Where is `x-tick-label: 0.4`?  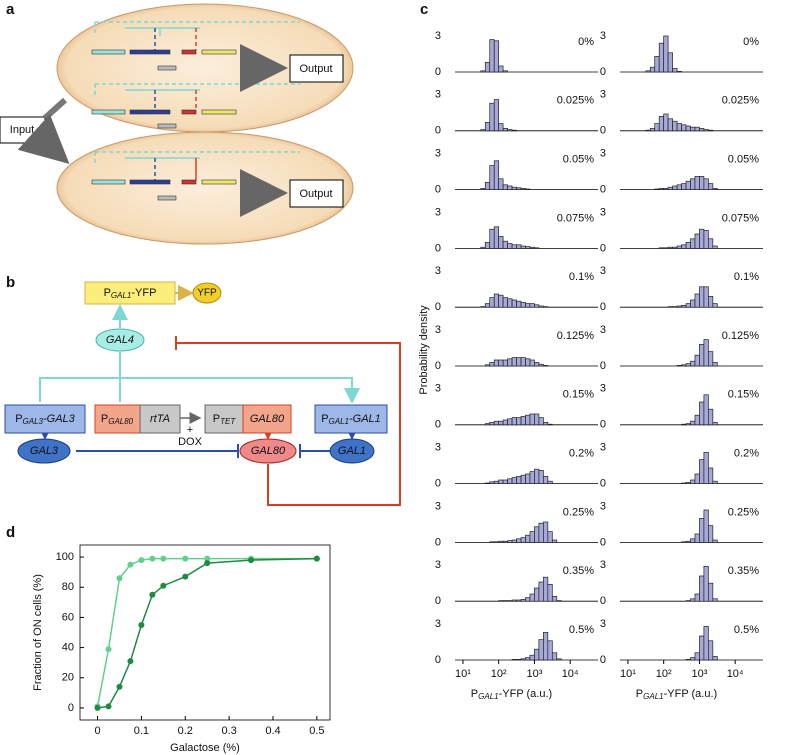 x-tick-label: 0.4 is located at coordinates (272, 731).